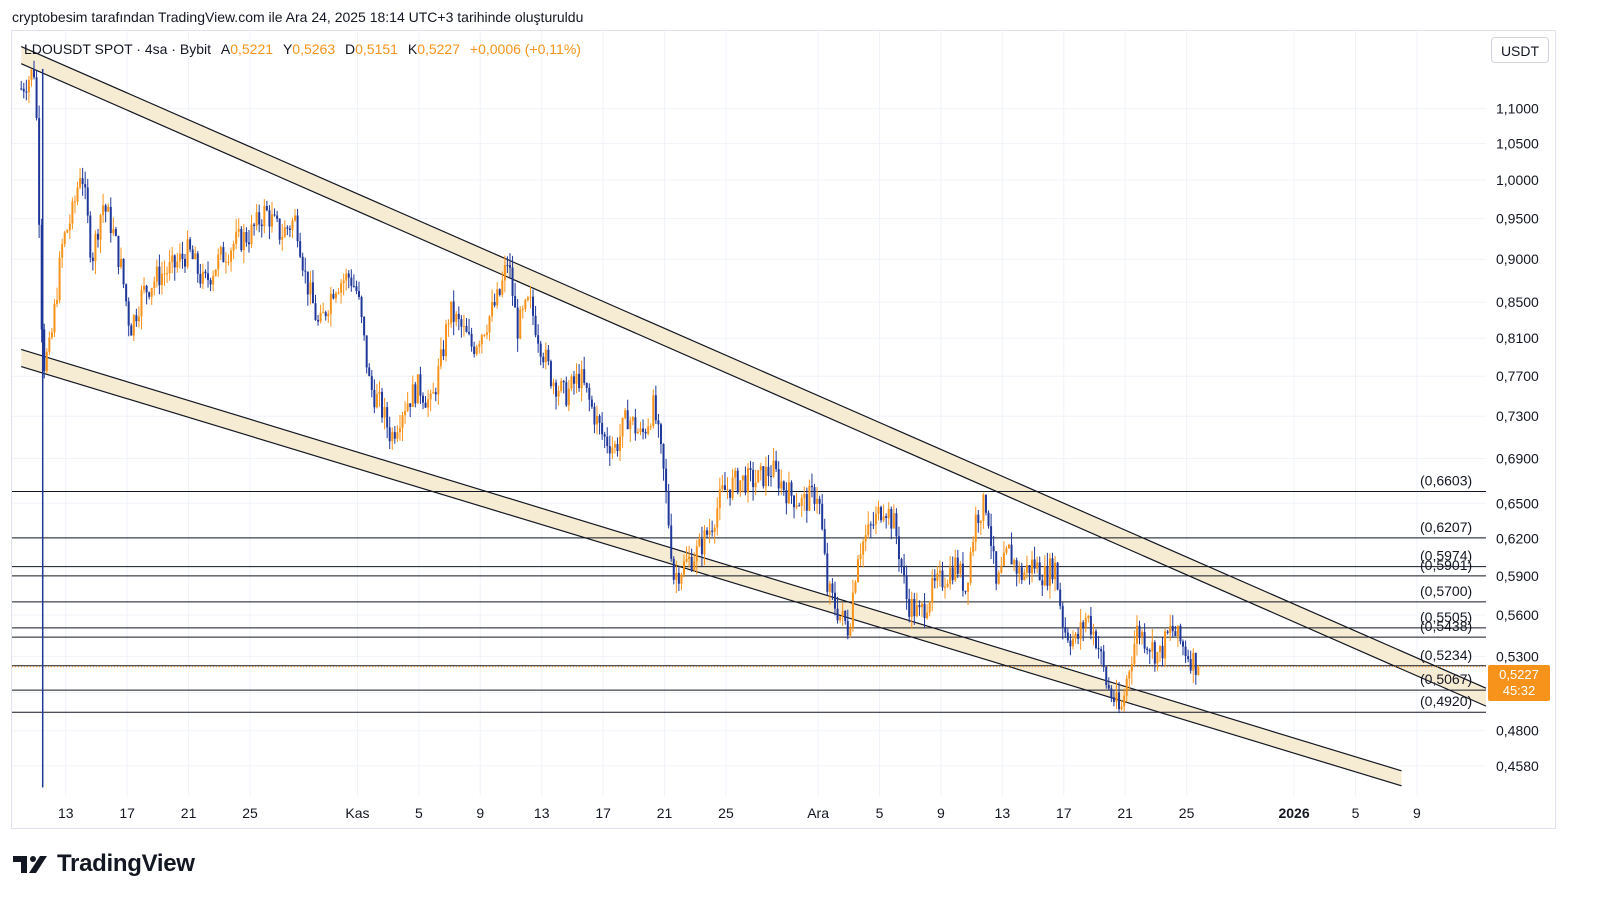 Image resolution: width=1600 pixels, height=916 pixels. I want to click on time-tick-label: 21, so click(1125, 813).